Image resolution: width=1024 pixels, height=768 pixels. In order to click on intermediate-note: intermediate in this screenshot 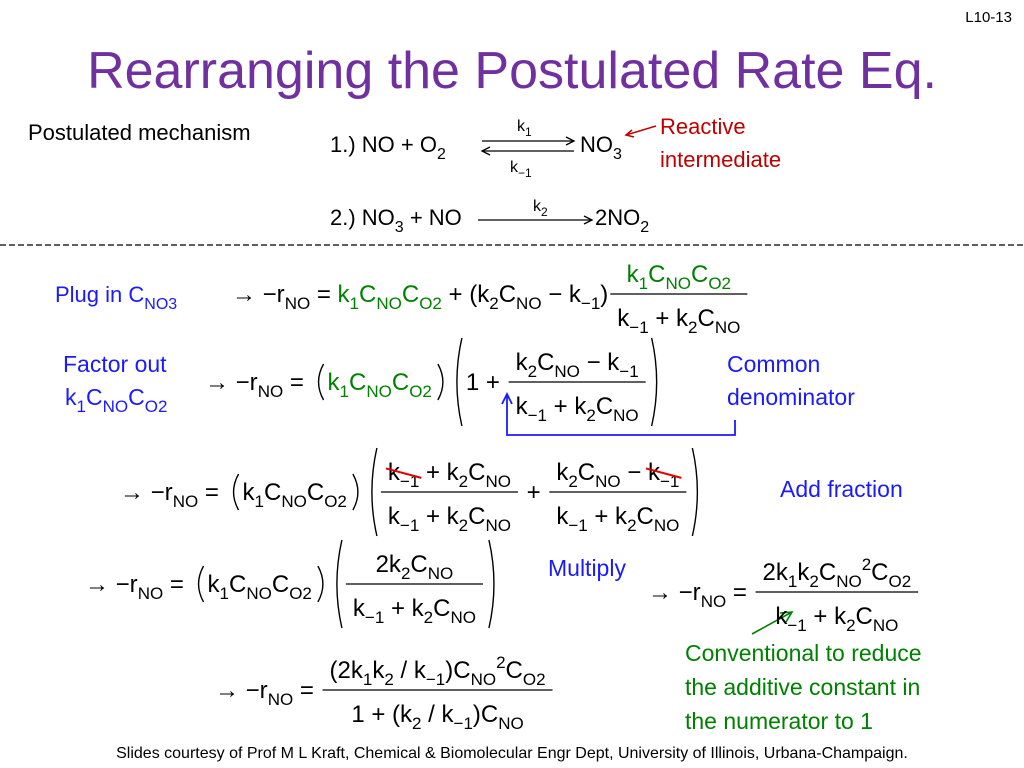, I will do `click(720, 159)`.